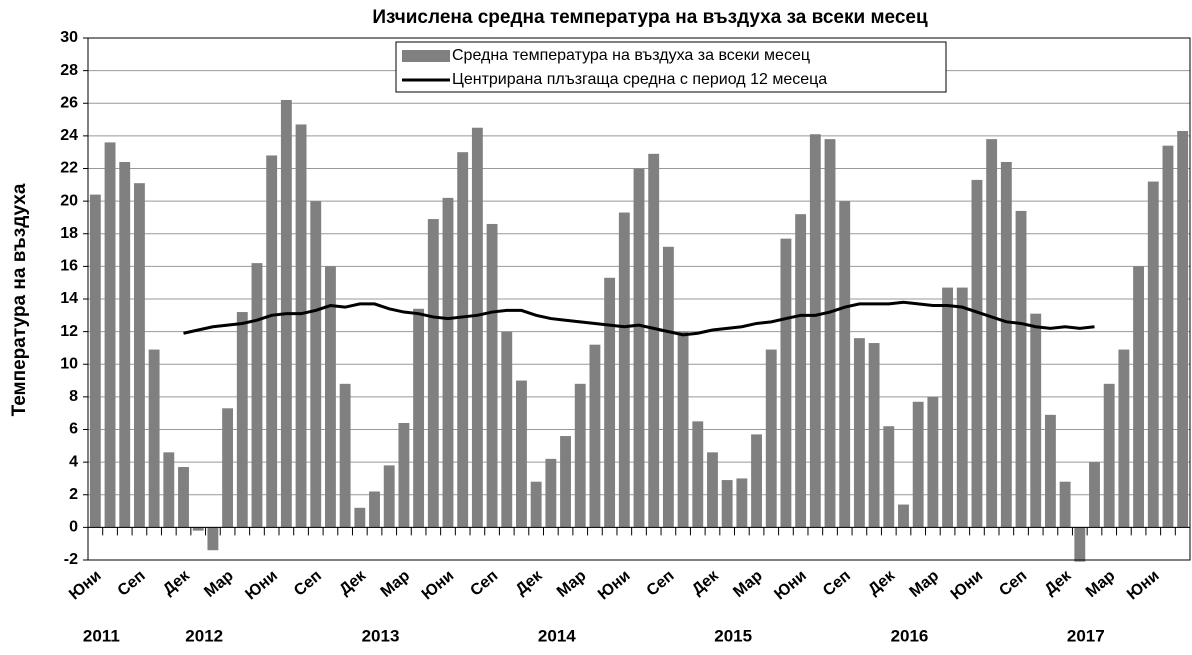 The image size is (1192, 655). I want to click on year-label: 2016, so click(910, 635).